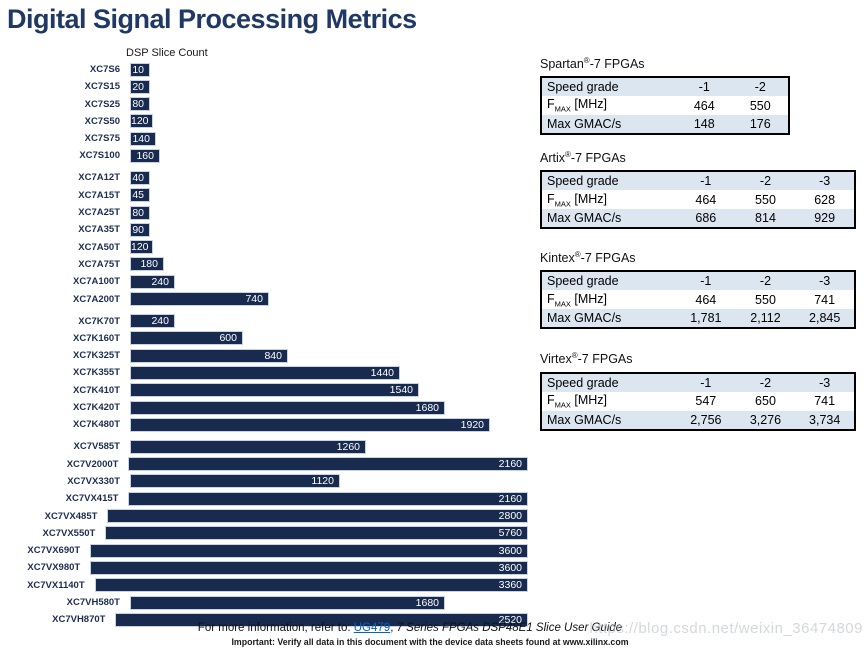  I want to click on bar: 120, so click(141, 121).